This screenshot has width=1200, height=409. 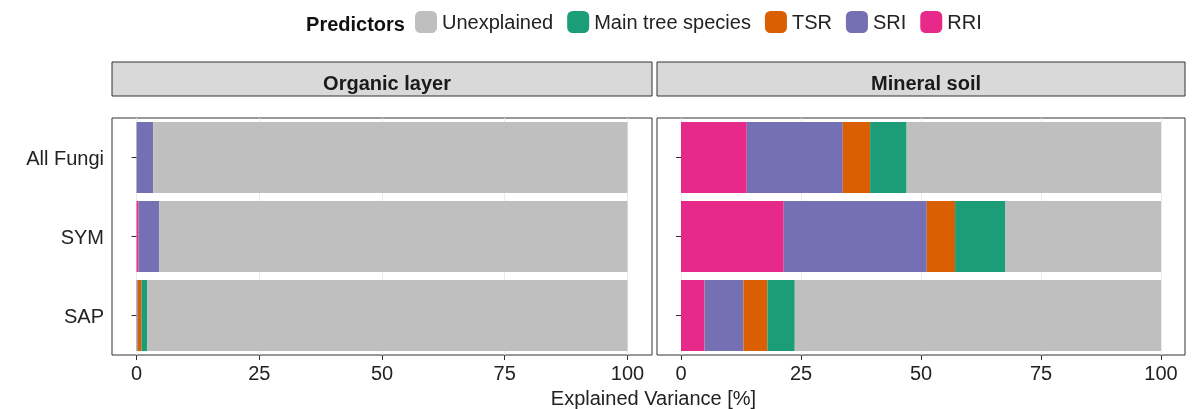 I want to click on chart-title: Organic layer, so click(x=387, y=83).